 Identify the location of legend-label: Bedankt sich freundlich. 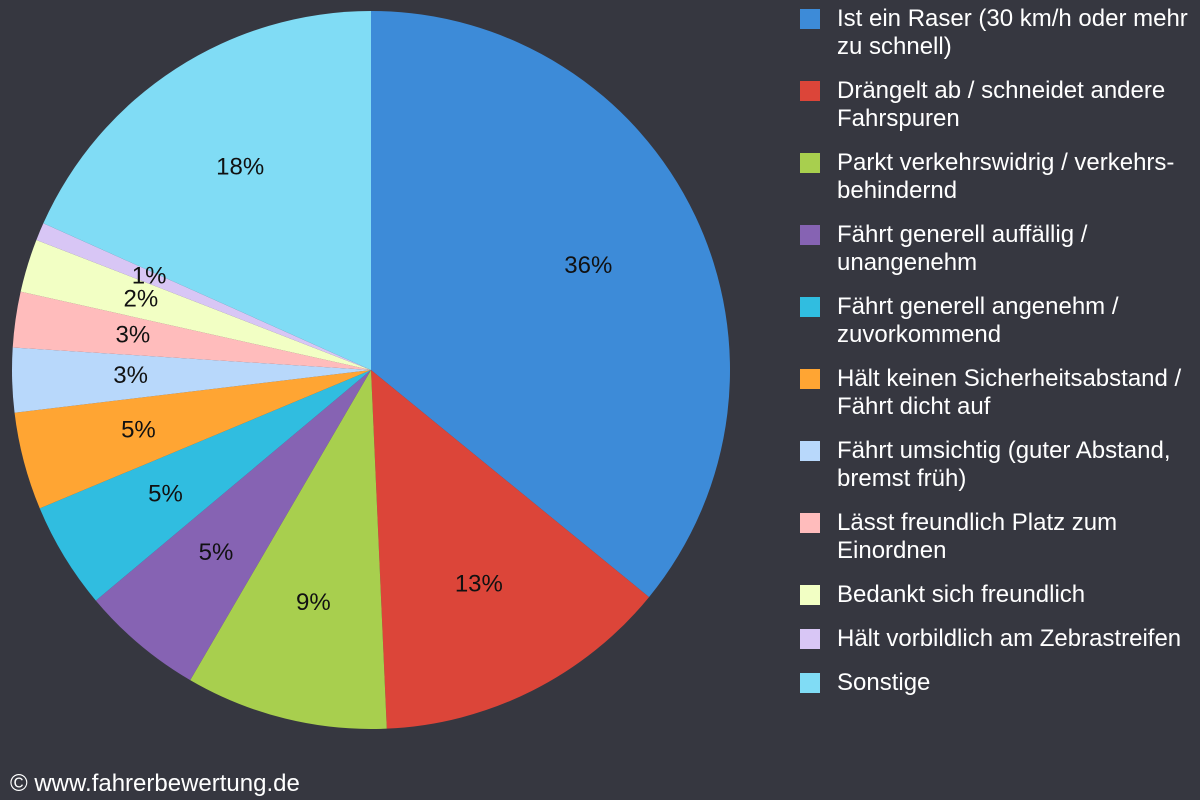
(961, 594).